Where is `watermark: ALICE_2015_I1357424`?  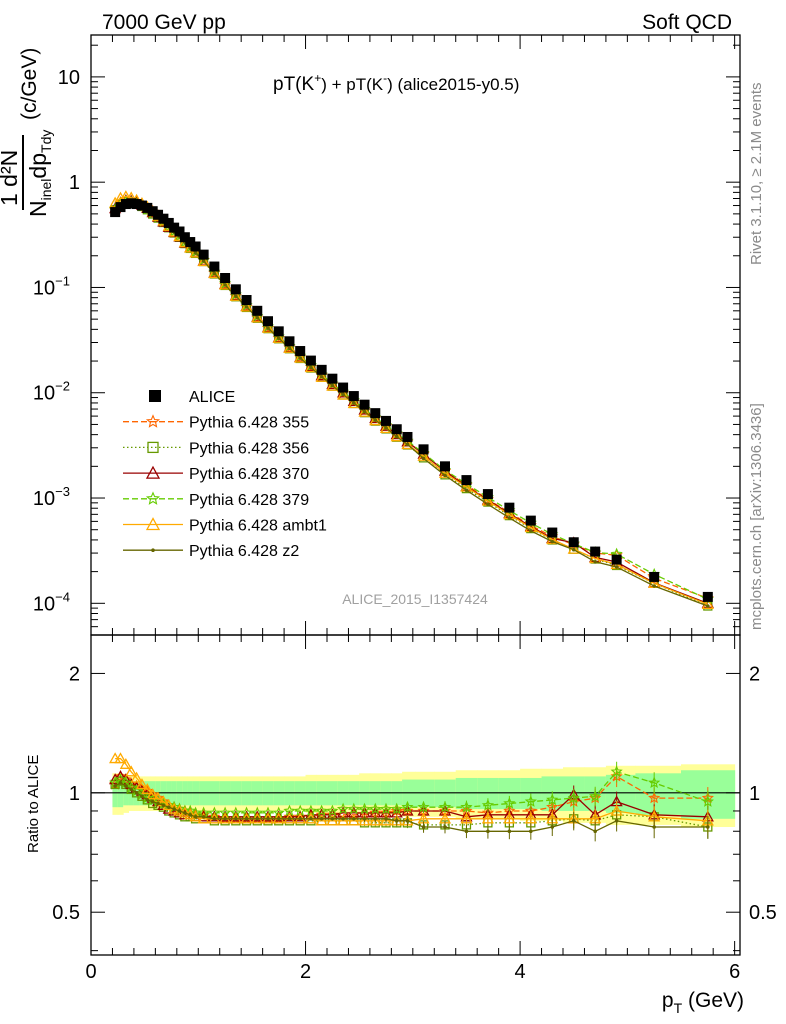
watermark: ALICE_2015_I1357424 is located at coordinates (415, 599).